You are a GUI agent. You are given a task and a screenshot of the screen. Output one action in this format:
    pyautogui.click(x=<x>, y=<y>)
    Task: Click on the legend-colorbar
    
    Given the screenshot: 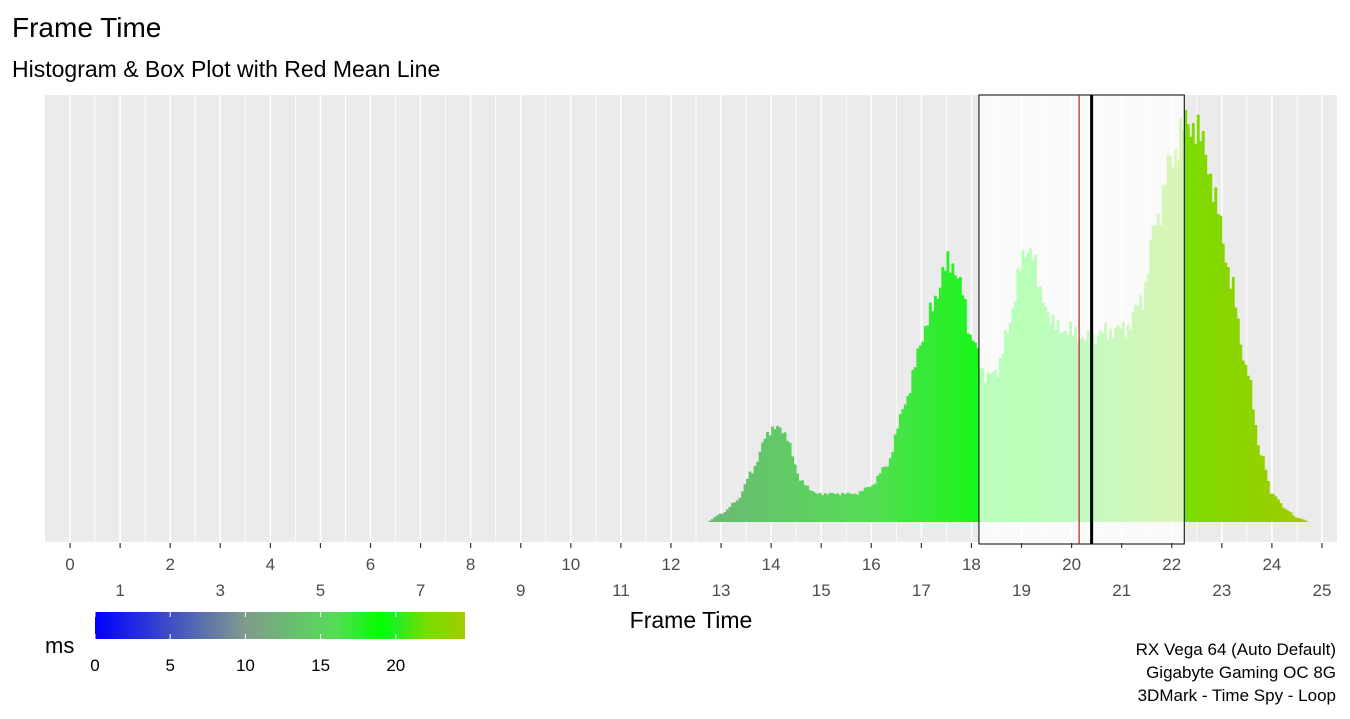 What is the action you would take?
    pyautogui.click(x=280, y=625)
    